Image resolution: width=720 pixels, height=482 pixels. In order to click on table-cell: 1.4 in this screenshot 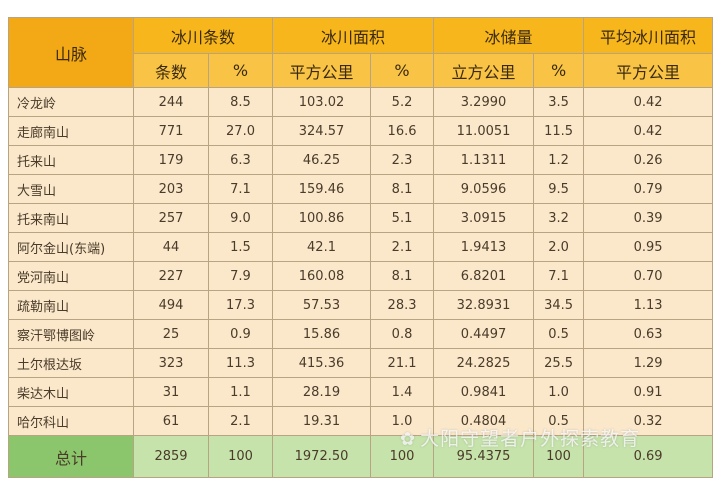, I will do `click(402, 392)`.